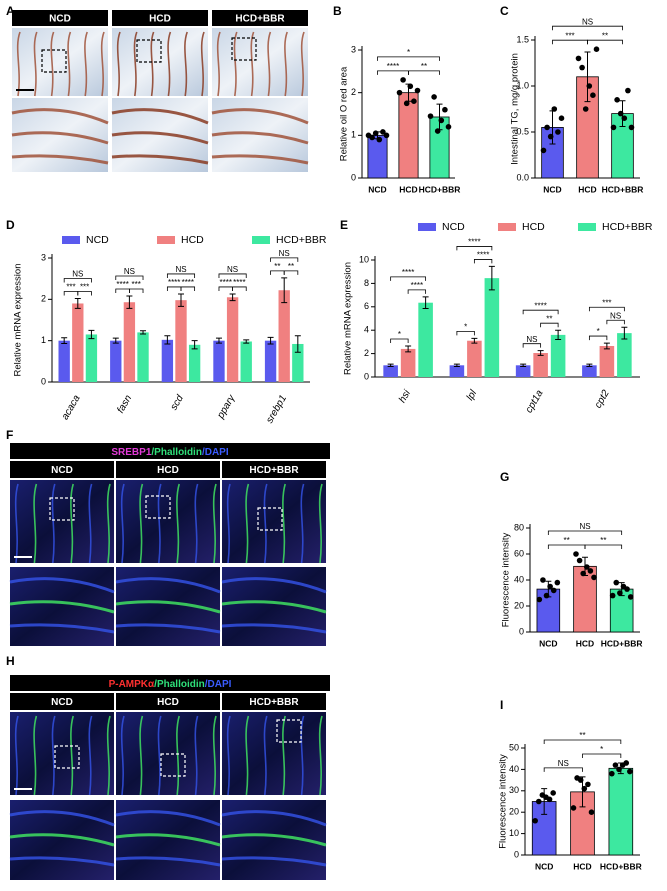 This screenshot has height=891, width=667. I want to click on x-tick-label: cpt2, so click(602, 399).